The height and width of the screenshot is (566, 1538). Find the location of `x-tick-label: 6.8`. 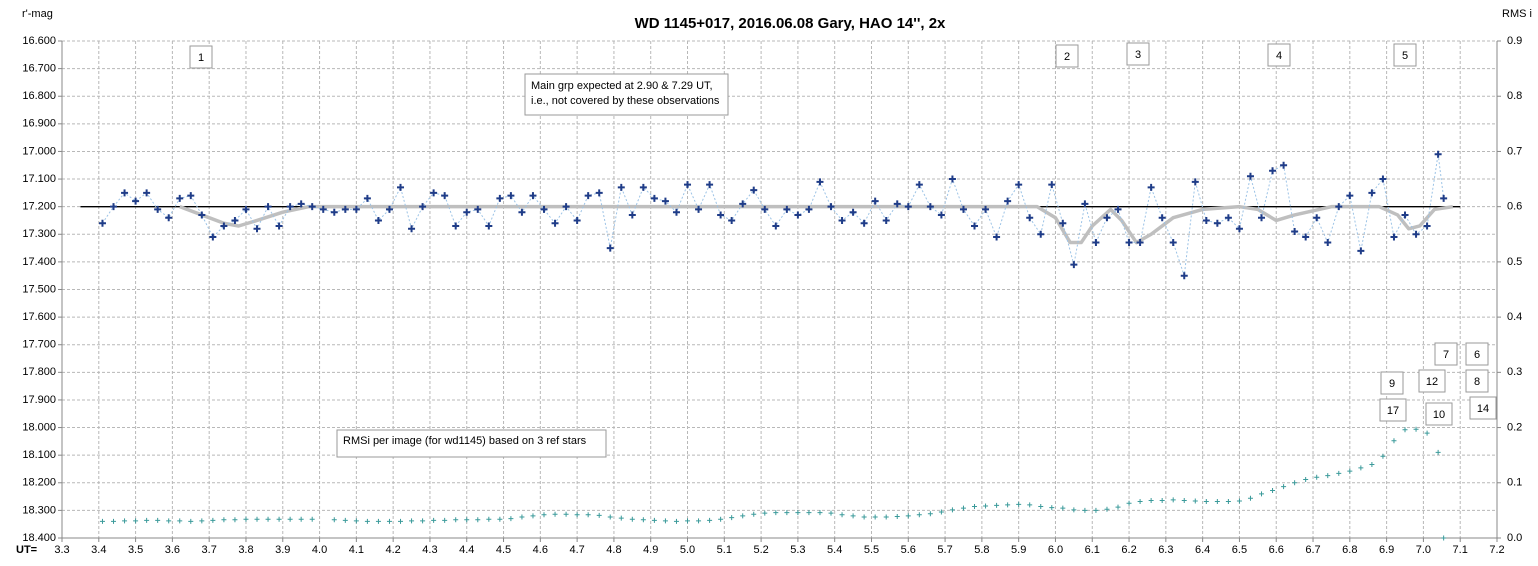

x-tick-label: 6.8 is located at coordinates (1349, 550).